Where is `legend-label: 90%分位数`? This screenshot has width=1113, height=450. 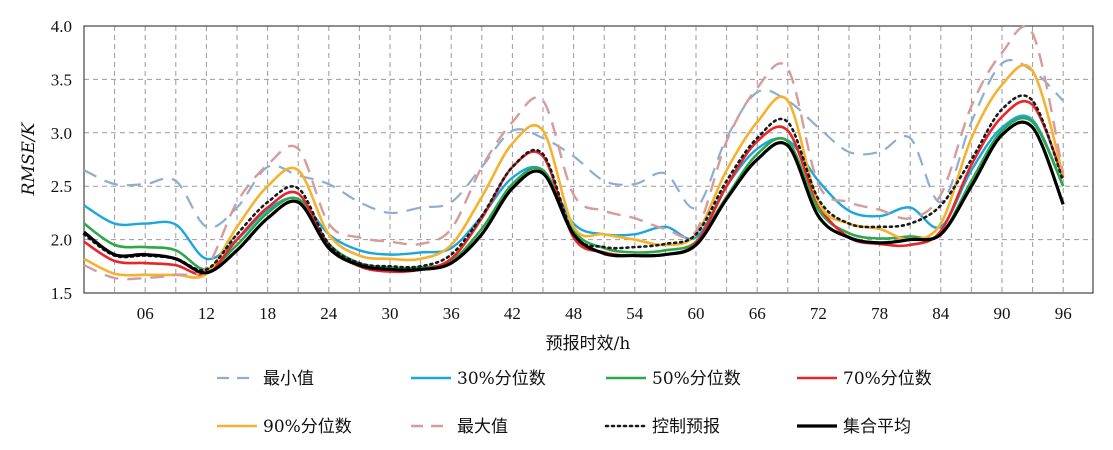
legend-label: 90%分位数 is located at coordinates (307, 427).